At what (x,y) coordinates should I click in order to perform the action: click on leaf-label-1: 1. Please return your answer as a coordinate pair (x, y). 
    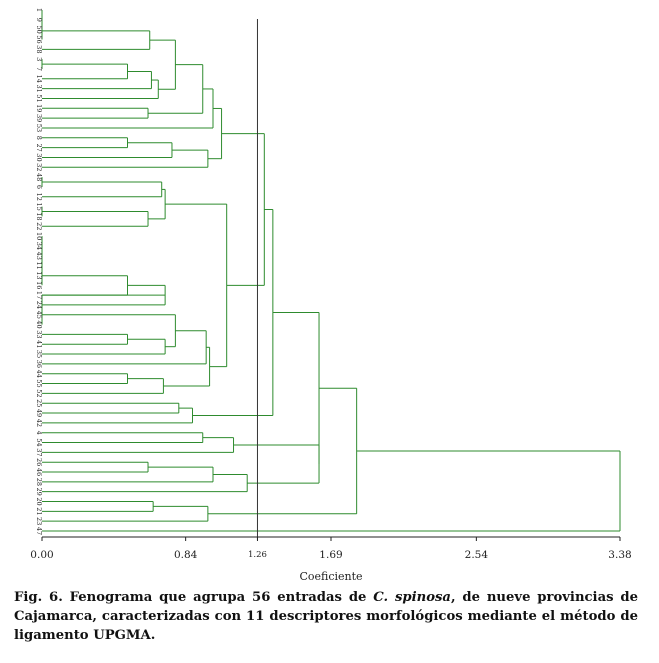
    Looking at the image, I should click on (39, 10).